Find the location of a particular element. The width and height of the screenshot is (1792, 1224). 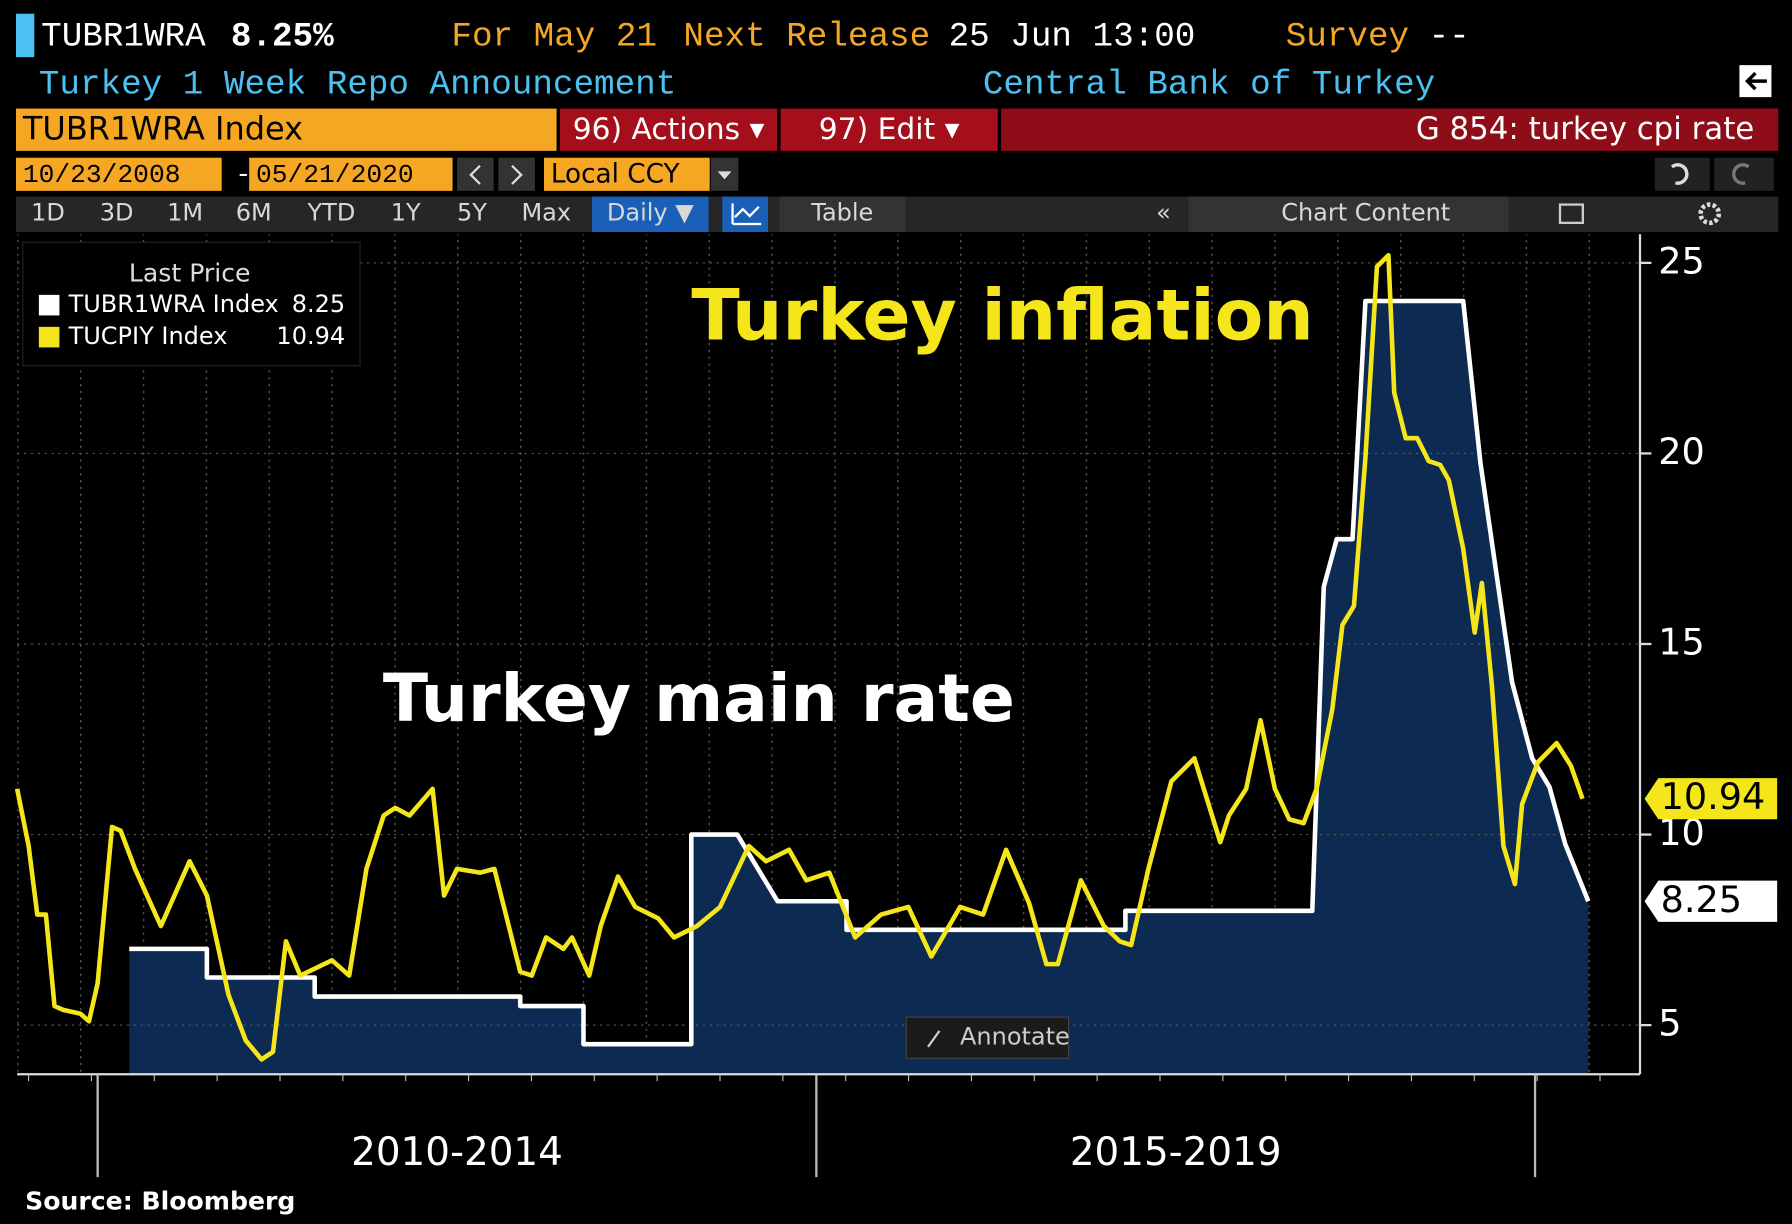

legend-label: TUCPIY Index is located at coordinates (148, 336).